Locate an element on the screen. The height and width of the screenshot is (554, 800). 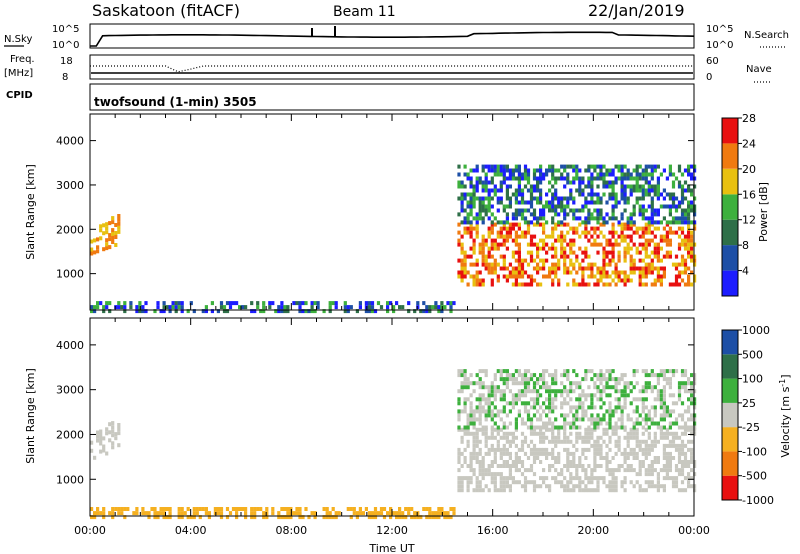
colorbar-frame is located at coordinates (730, 415).